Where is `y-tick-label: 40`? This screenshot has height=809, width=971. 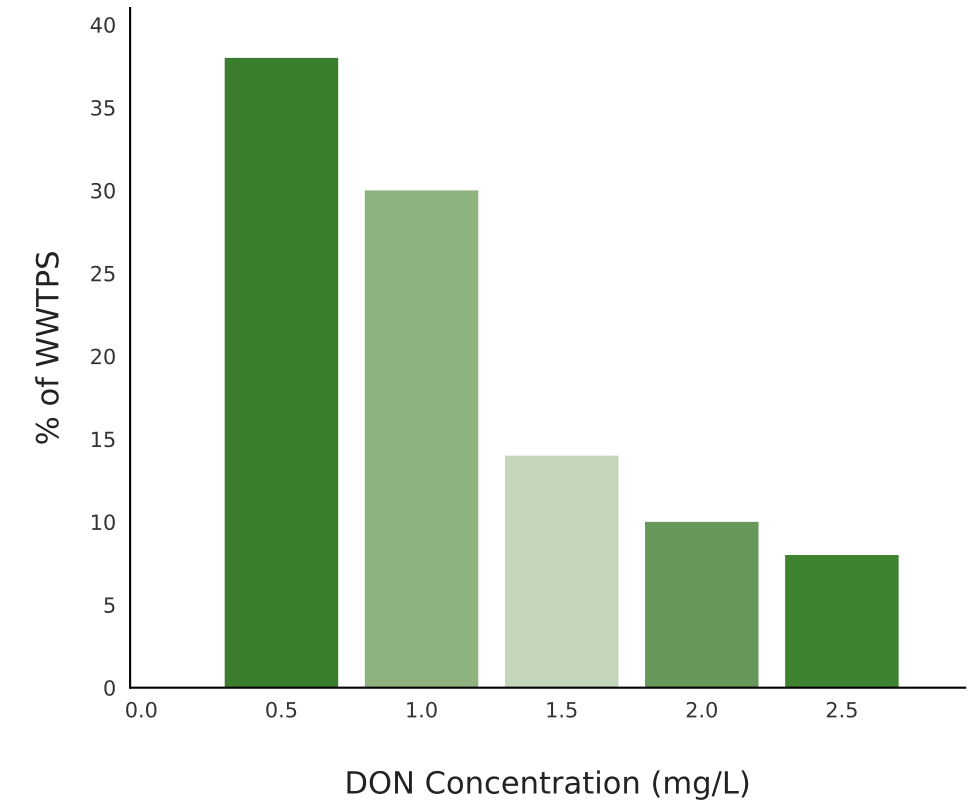 y-tick-label: 40 is located at coordinates (102, 25).